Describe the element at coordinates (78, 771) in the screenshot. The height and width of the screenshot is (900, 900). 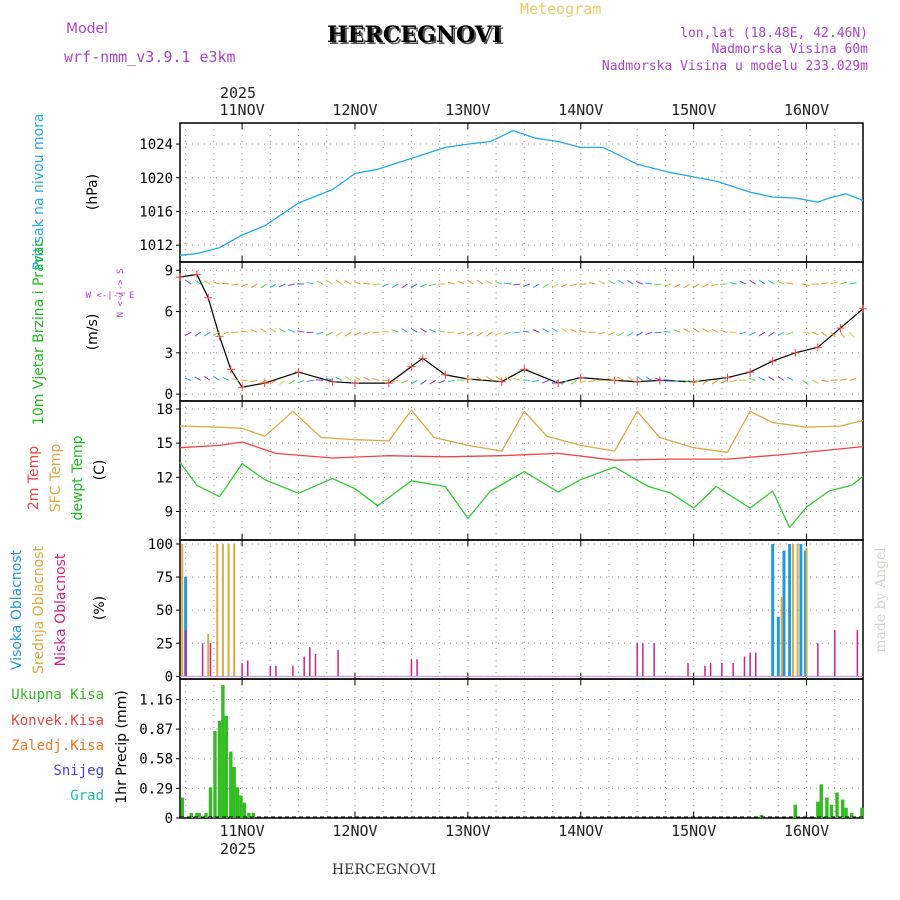
I see `legend-snijeg: Snijeg` at that location.